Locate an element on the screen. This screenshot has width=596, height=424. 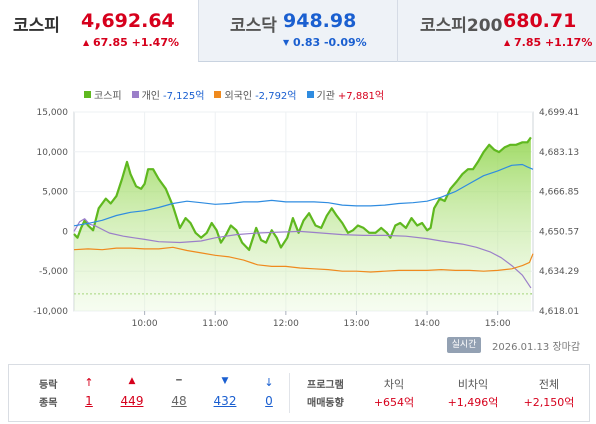
tab-kospi200: 코스피200 680.71 ▲ 7.85 +1.17% is located at coordinates (496, 31).